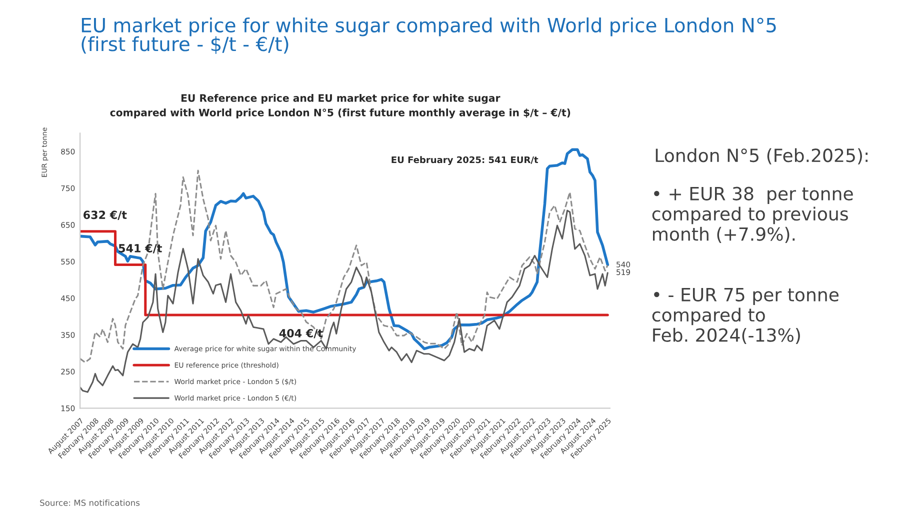  What do you see at coordinates (762, 156) in the screenshot?
I see `text: London N°5 (Feb.2025):` at bounding box center [762, 156].